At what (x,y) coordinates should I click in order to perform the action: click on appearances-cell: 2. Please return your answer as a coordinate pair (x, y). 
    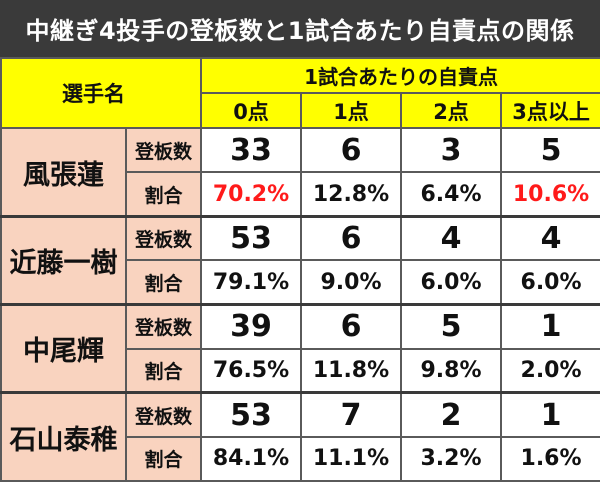
    Looking at the image, I should click on (451, 414).